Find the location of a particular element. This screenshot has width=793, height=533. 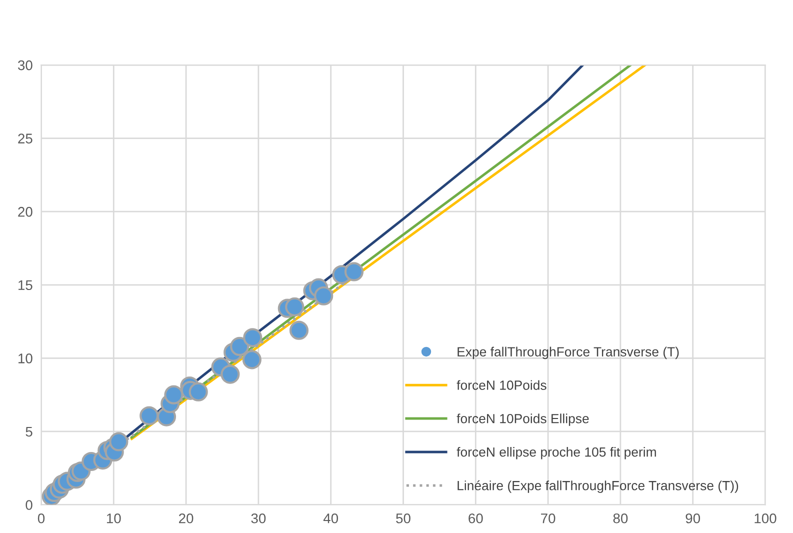

x-tick-label: 90 is located at coordinates (693, 518).